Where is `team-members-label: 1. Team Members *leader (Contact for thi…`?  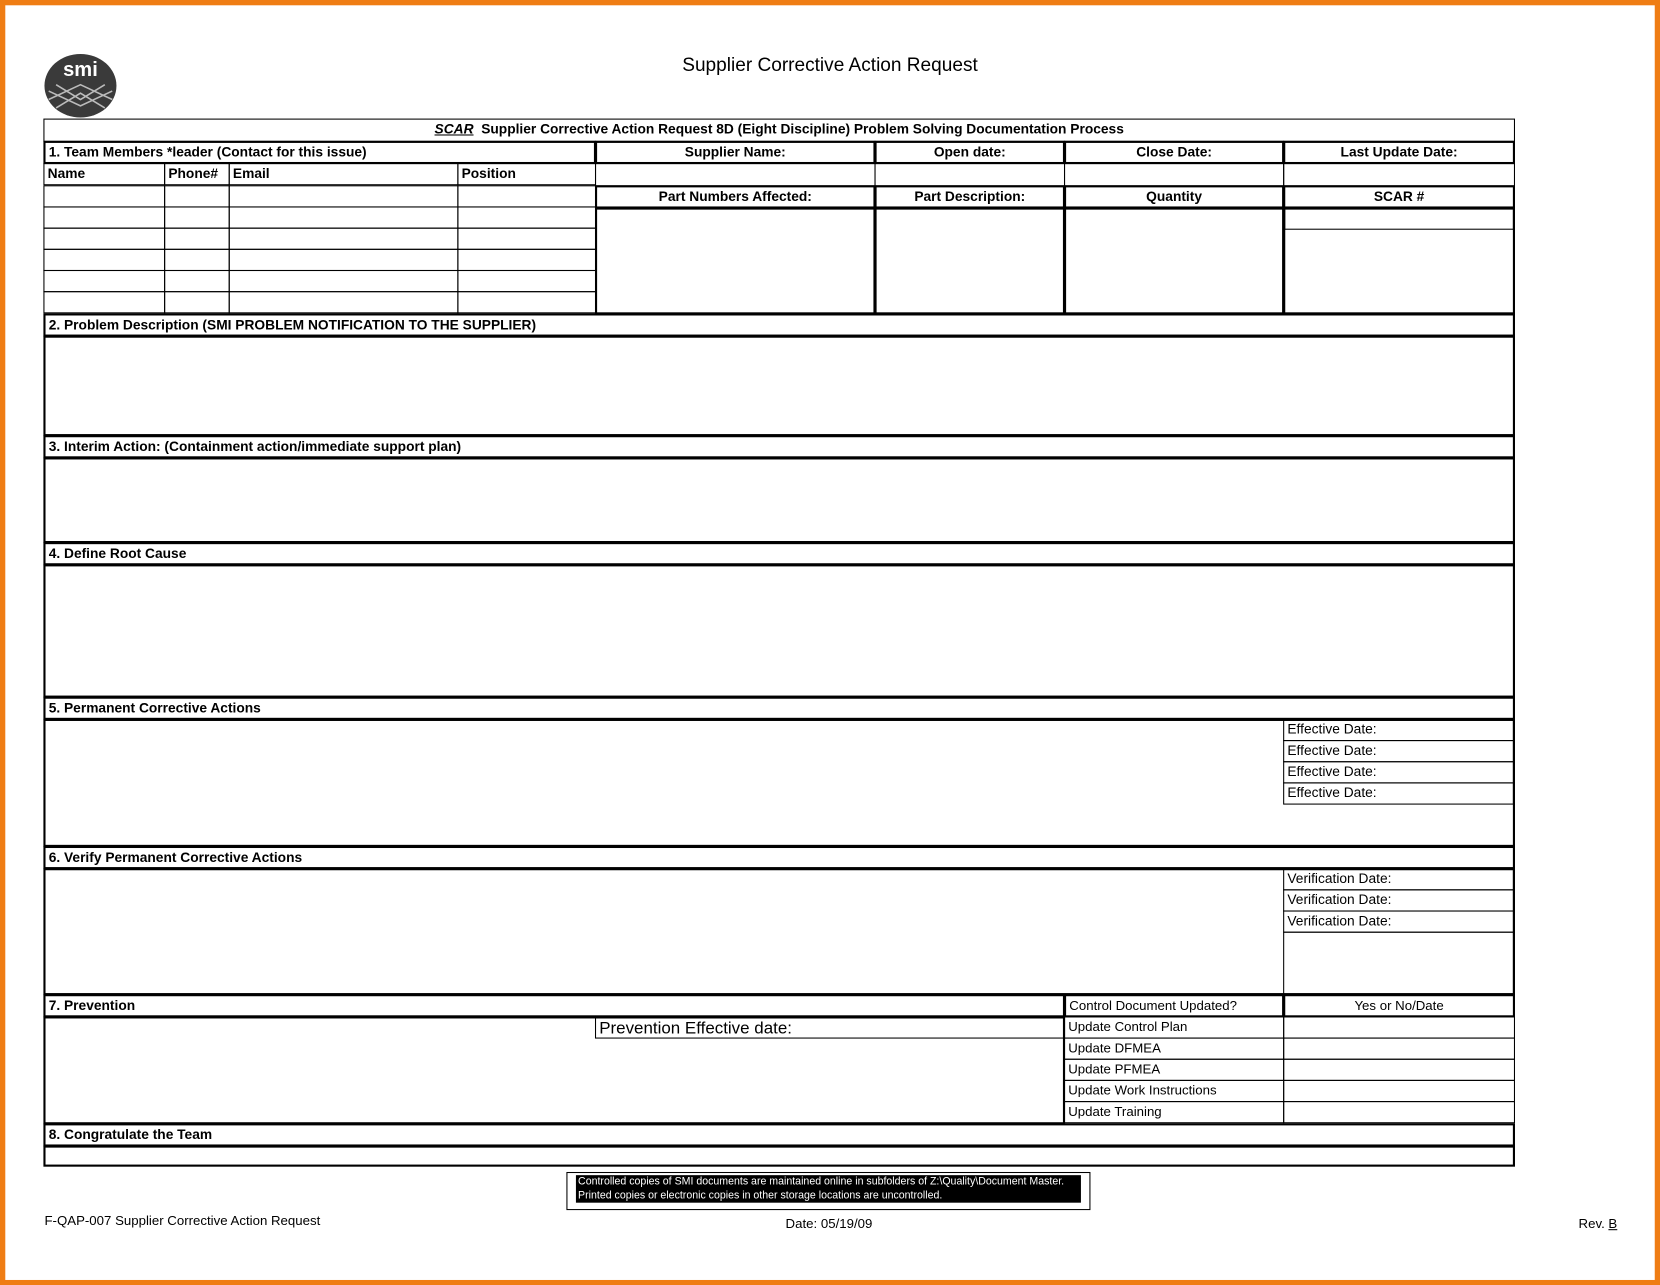 team-members-label: 1. Team Members *leader (Contact for thi… is located at coordinates (320, 152).